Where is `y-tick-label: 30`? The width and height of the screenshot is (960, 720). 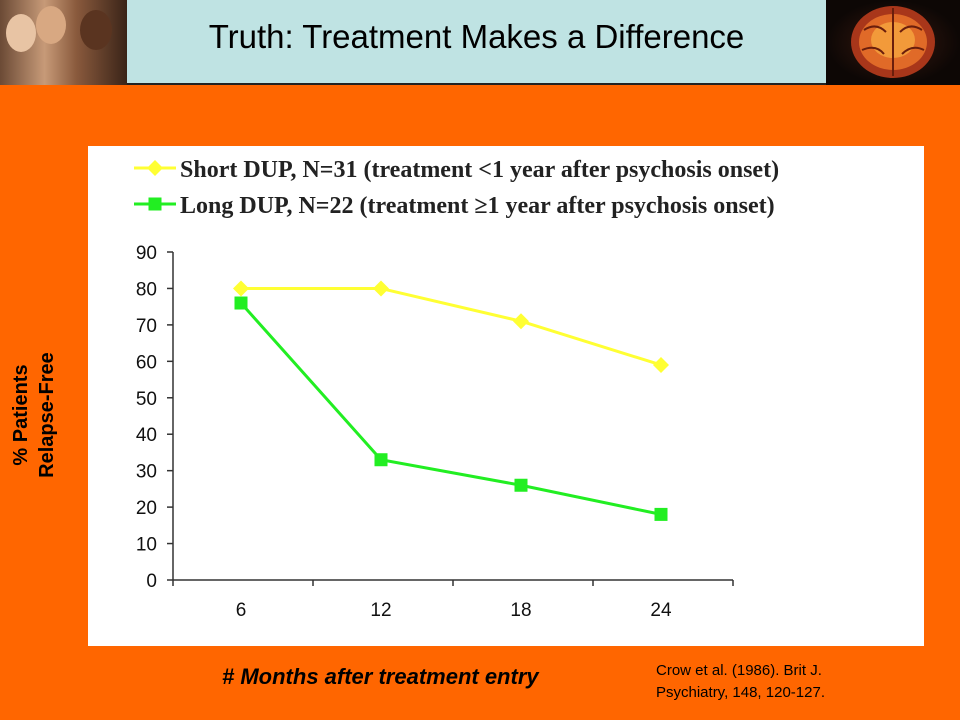
y-tick-label: 30 is located at coordinates (146, 472).